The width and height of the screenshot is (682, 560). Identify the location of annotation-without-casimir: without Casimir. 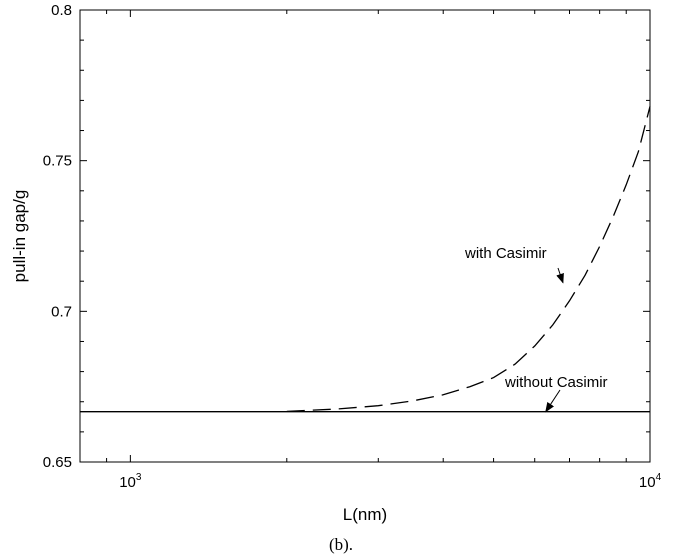
(556, 382).